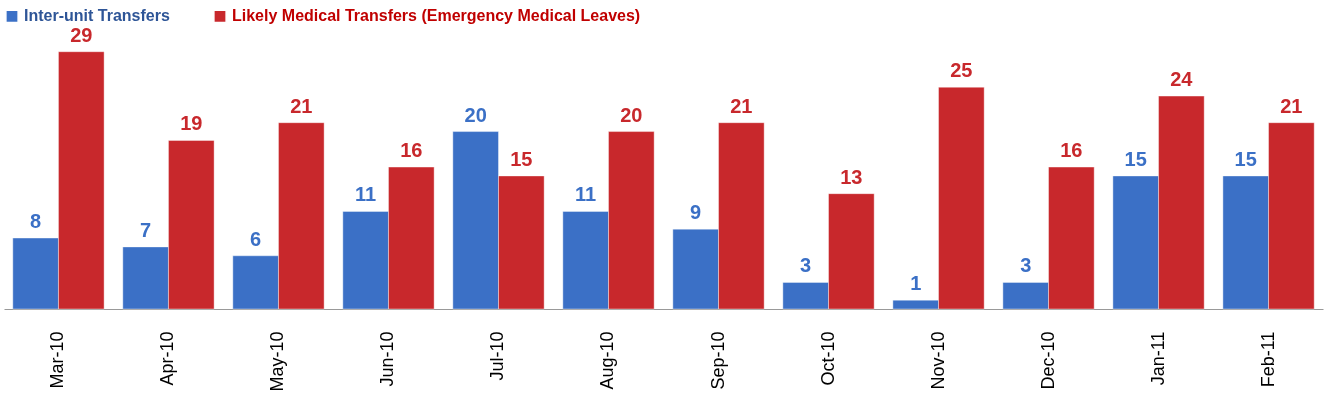 Image resolution: width=1327 pixels, height=400 pixels. I want to click on data-label: 1, so click(916, 283).